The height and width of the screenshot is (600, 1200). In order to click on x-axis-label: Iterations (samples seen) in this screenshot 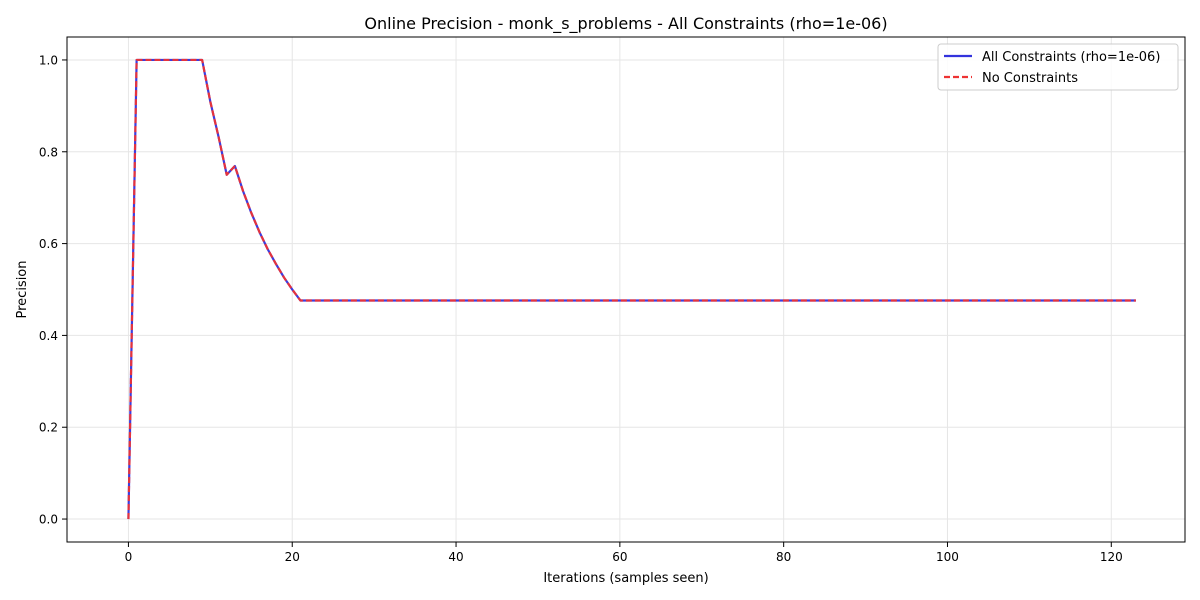, I will do `click(625, 578)`.